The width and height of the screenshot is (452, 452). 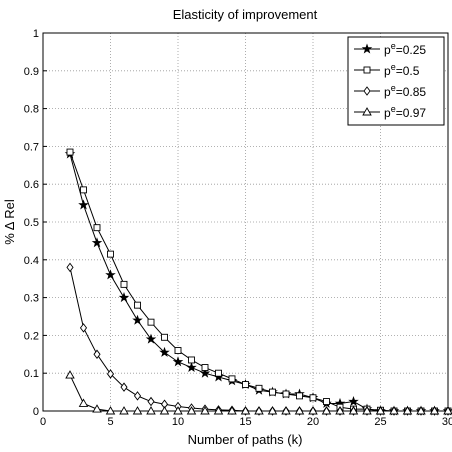 What do you see at coordinates (9, 222) in the screenshot?
I see `y-axis-label: % Δ Rel` at bounding box center [9, 222].